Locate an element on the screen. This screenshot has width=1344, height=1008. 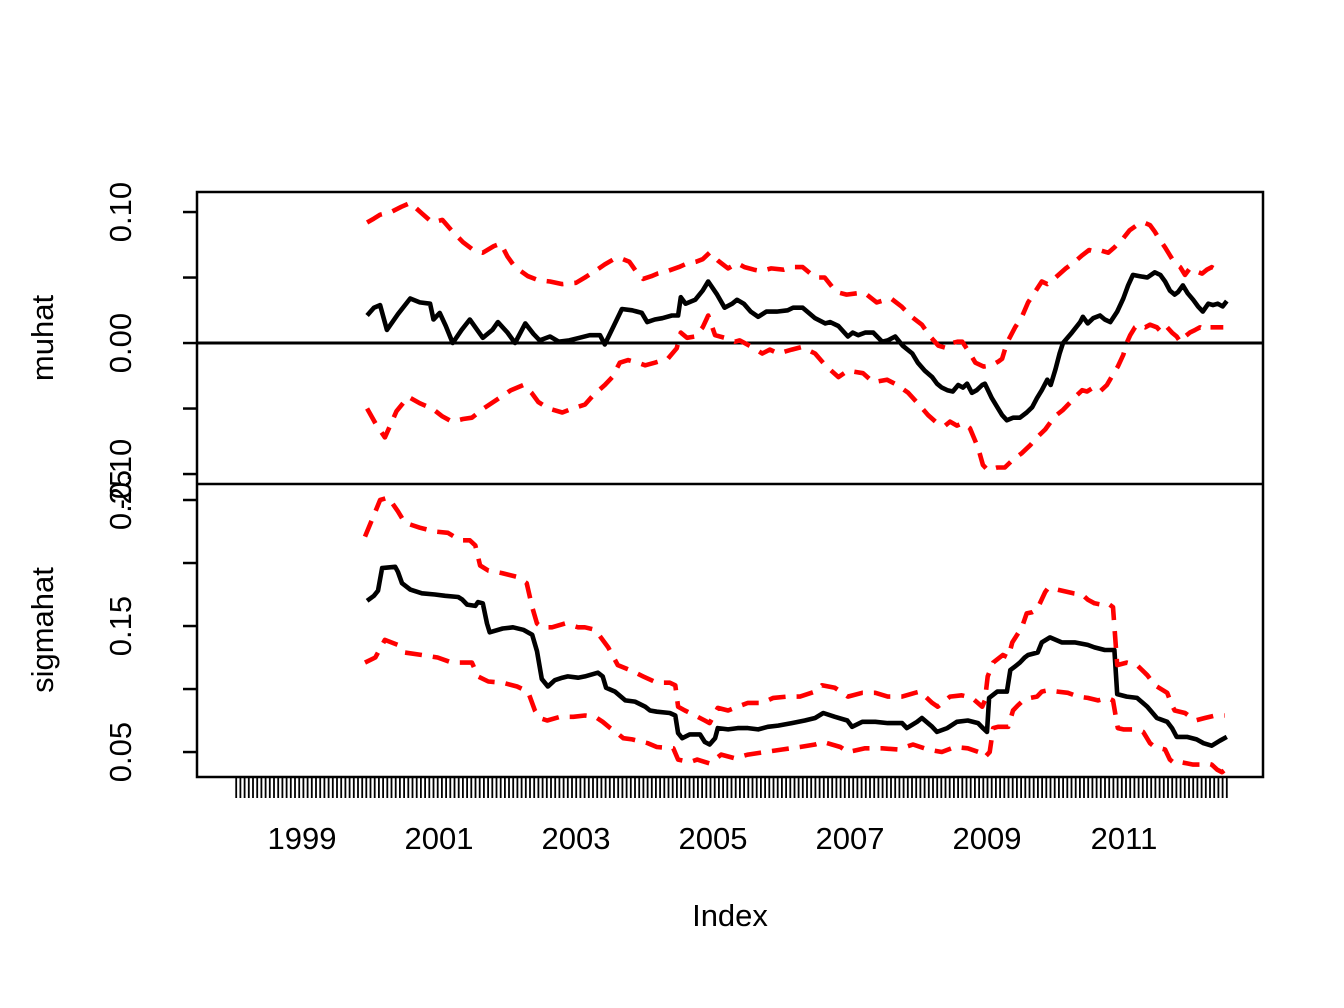
x-tick-label: 2009 is located at coordinates (987, 838).